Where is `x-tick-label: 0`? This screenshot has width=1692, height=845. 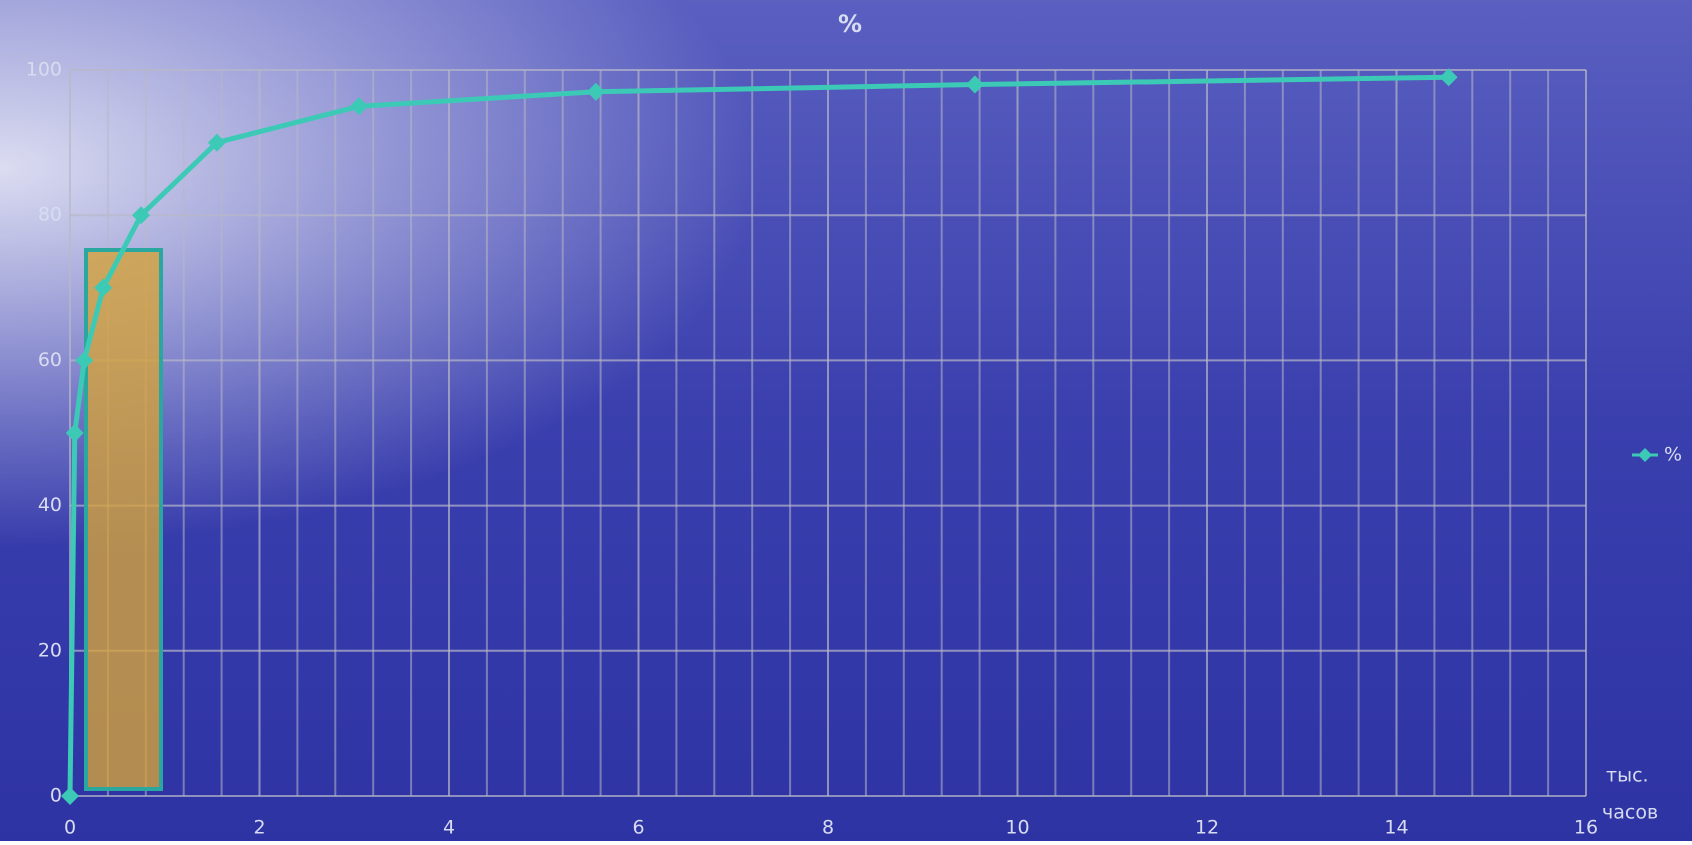
x-tick-label: 0 is located at coordinates (70, 828).